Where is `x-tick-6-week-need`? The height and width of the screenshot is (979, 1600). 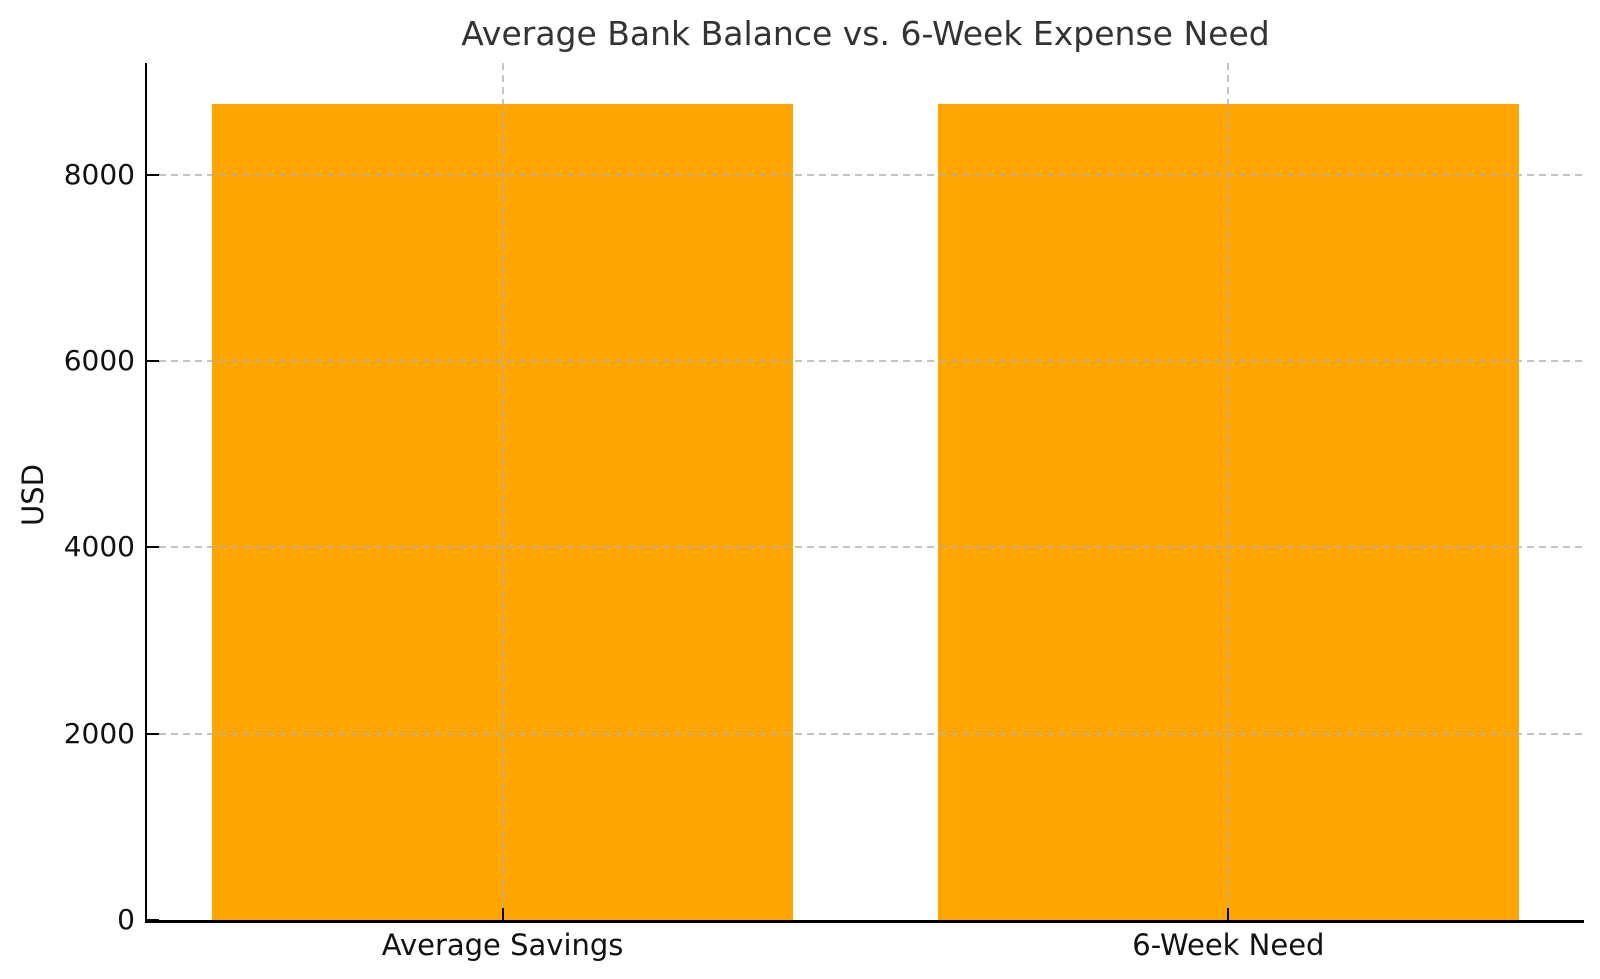 x-tick-6-week-need is located at coordinates (1228, 914).